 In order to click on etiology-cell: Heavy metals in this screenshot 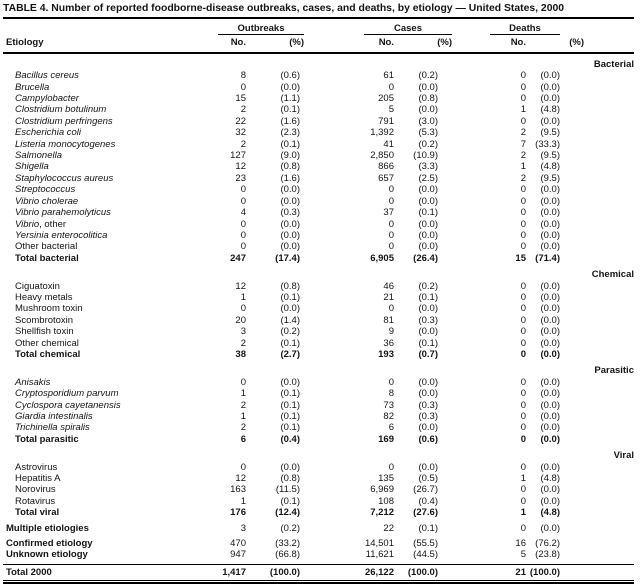, I will do `click(44, 297)`.